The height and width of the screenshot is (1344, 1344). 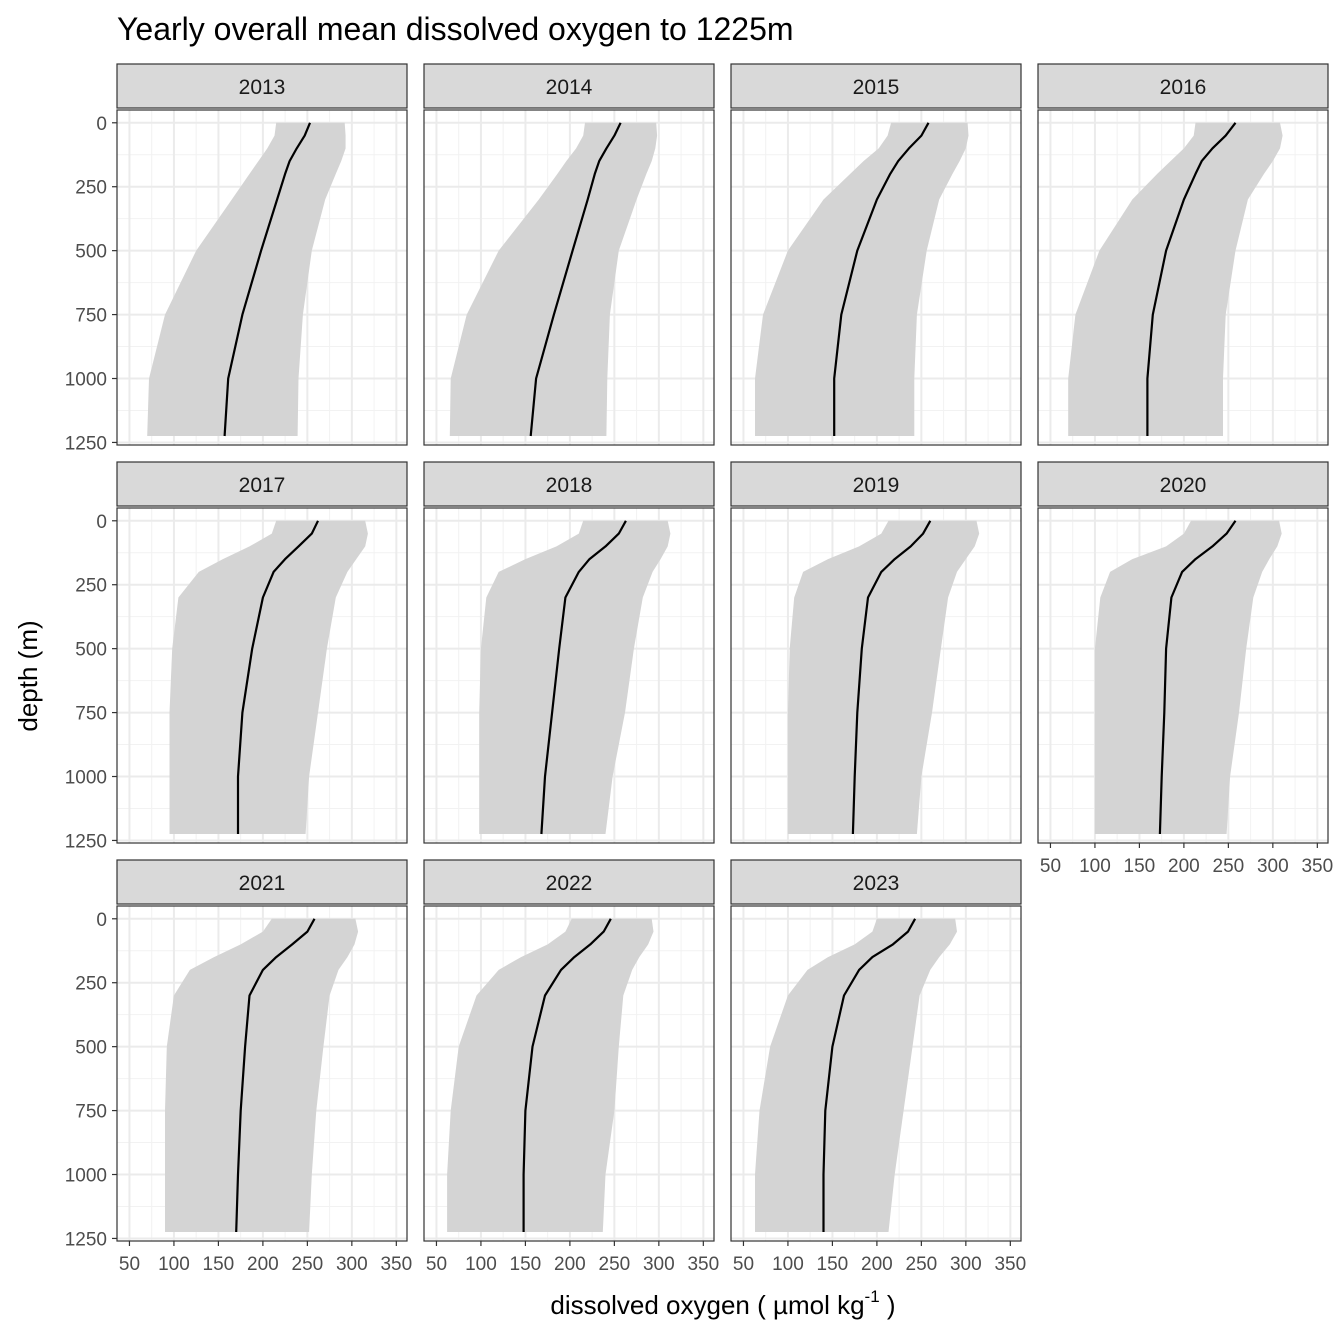 I want to click on facet-panel-2019: 2019, so click(x=876, y=652).